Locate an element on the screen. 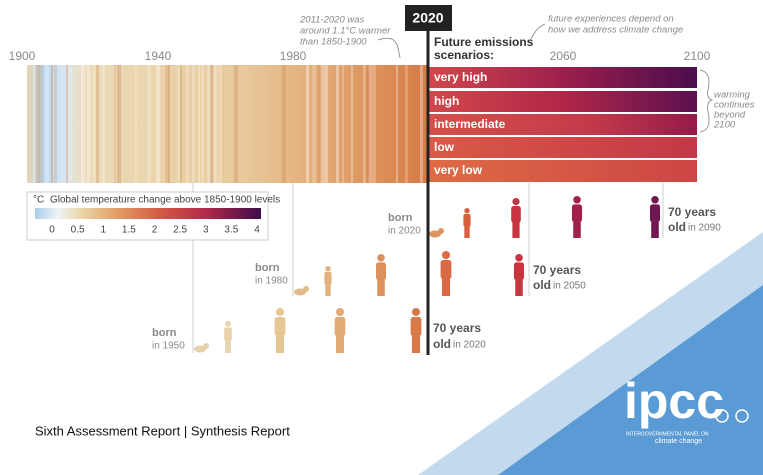 The height and width of the screenshot is (475, 763). scenario-label: very low is located at coordinates (458, 170).